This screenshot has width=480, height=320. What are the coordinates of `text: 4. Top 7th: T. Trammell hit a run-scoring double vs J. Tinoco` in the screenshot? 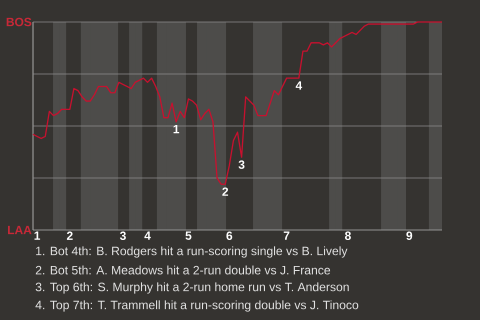 It's located at (196, 306).